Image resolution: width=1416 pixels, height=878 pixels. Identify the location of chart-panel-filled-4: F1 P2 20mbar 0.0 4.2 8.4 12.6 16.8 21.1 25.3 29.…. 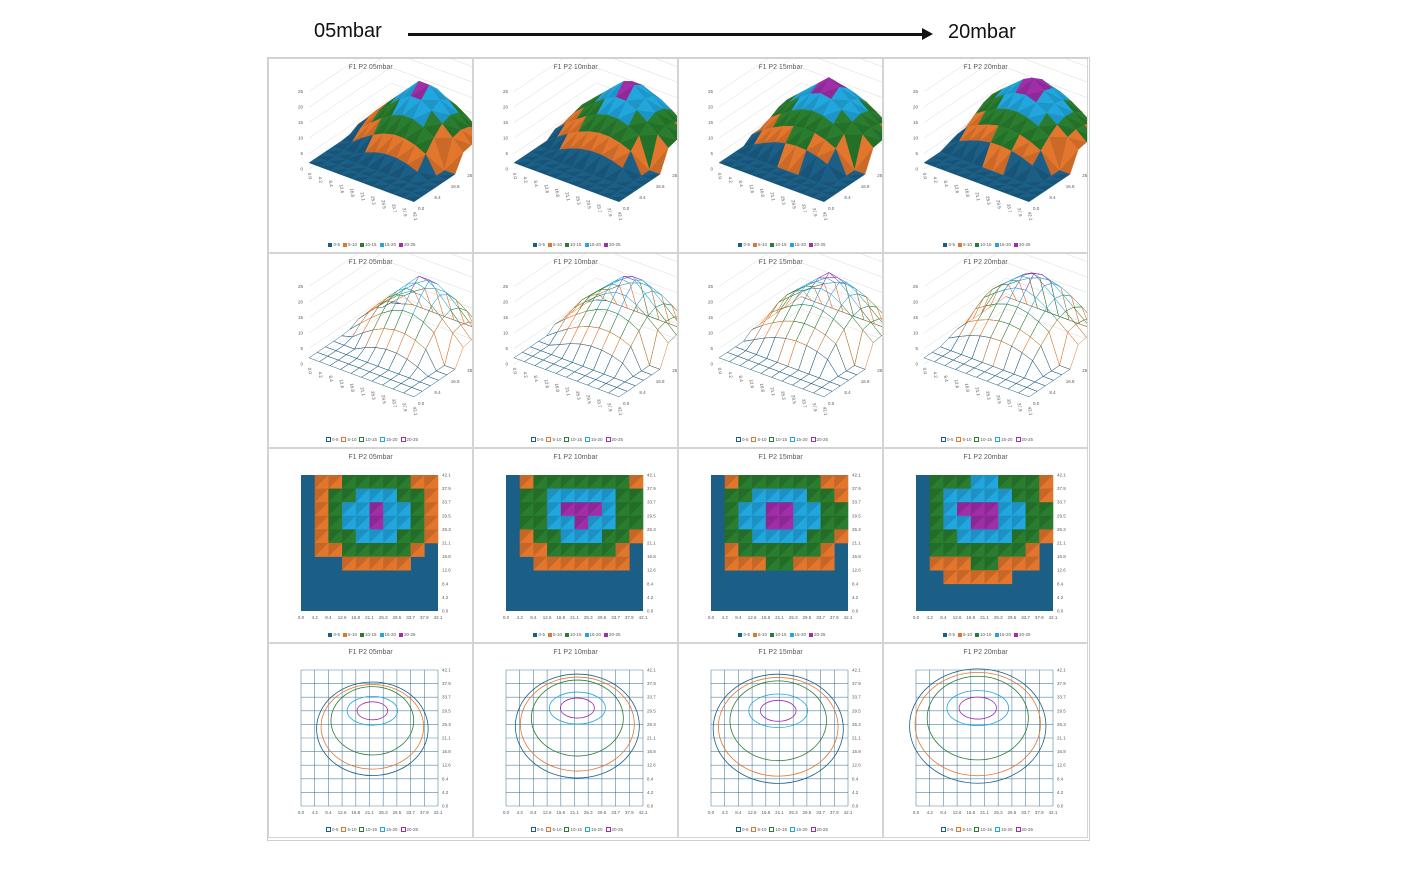
(985, 545).